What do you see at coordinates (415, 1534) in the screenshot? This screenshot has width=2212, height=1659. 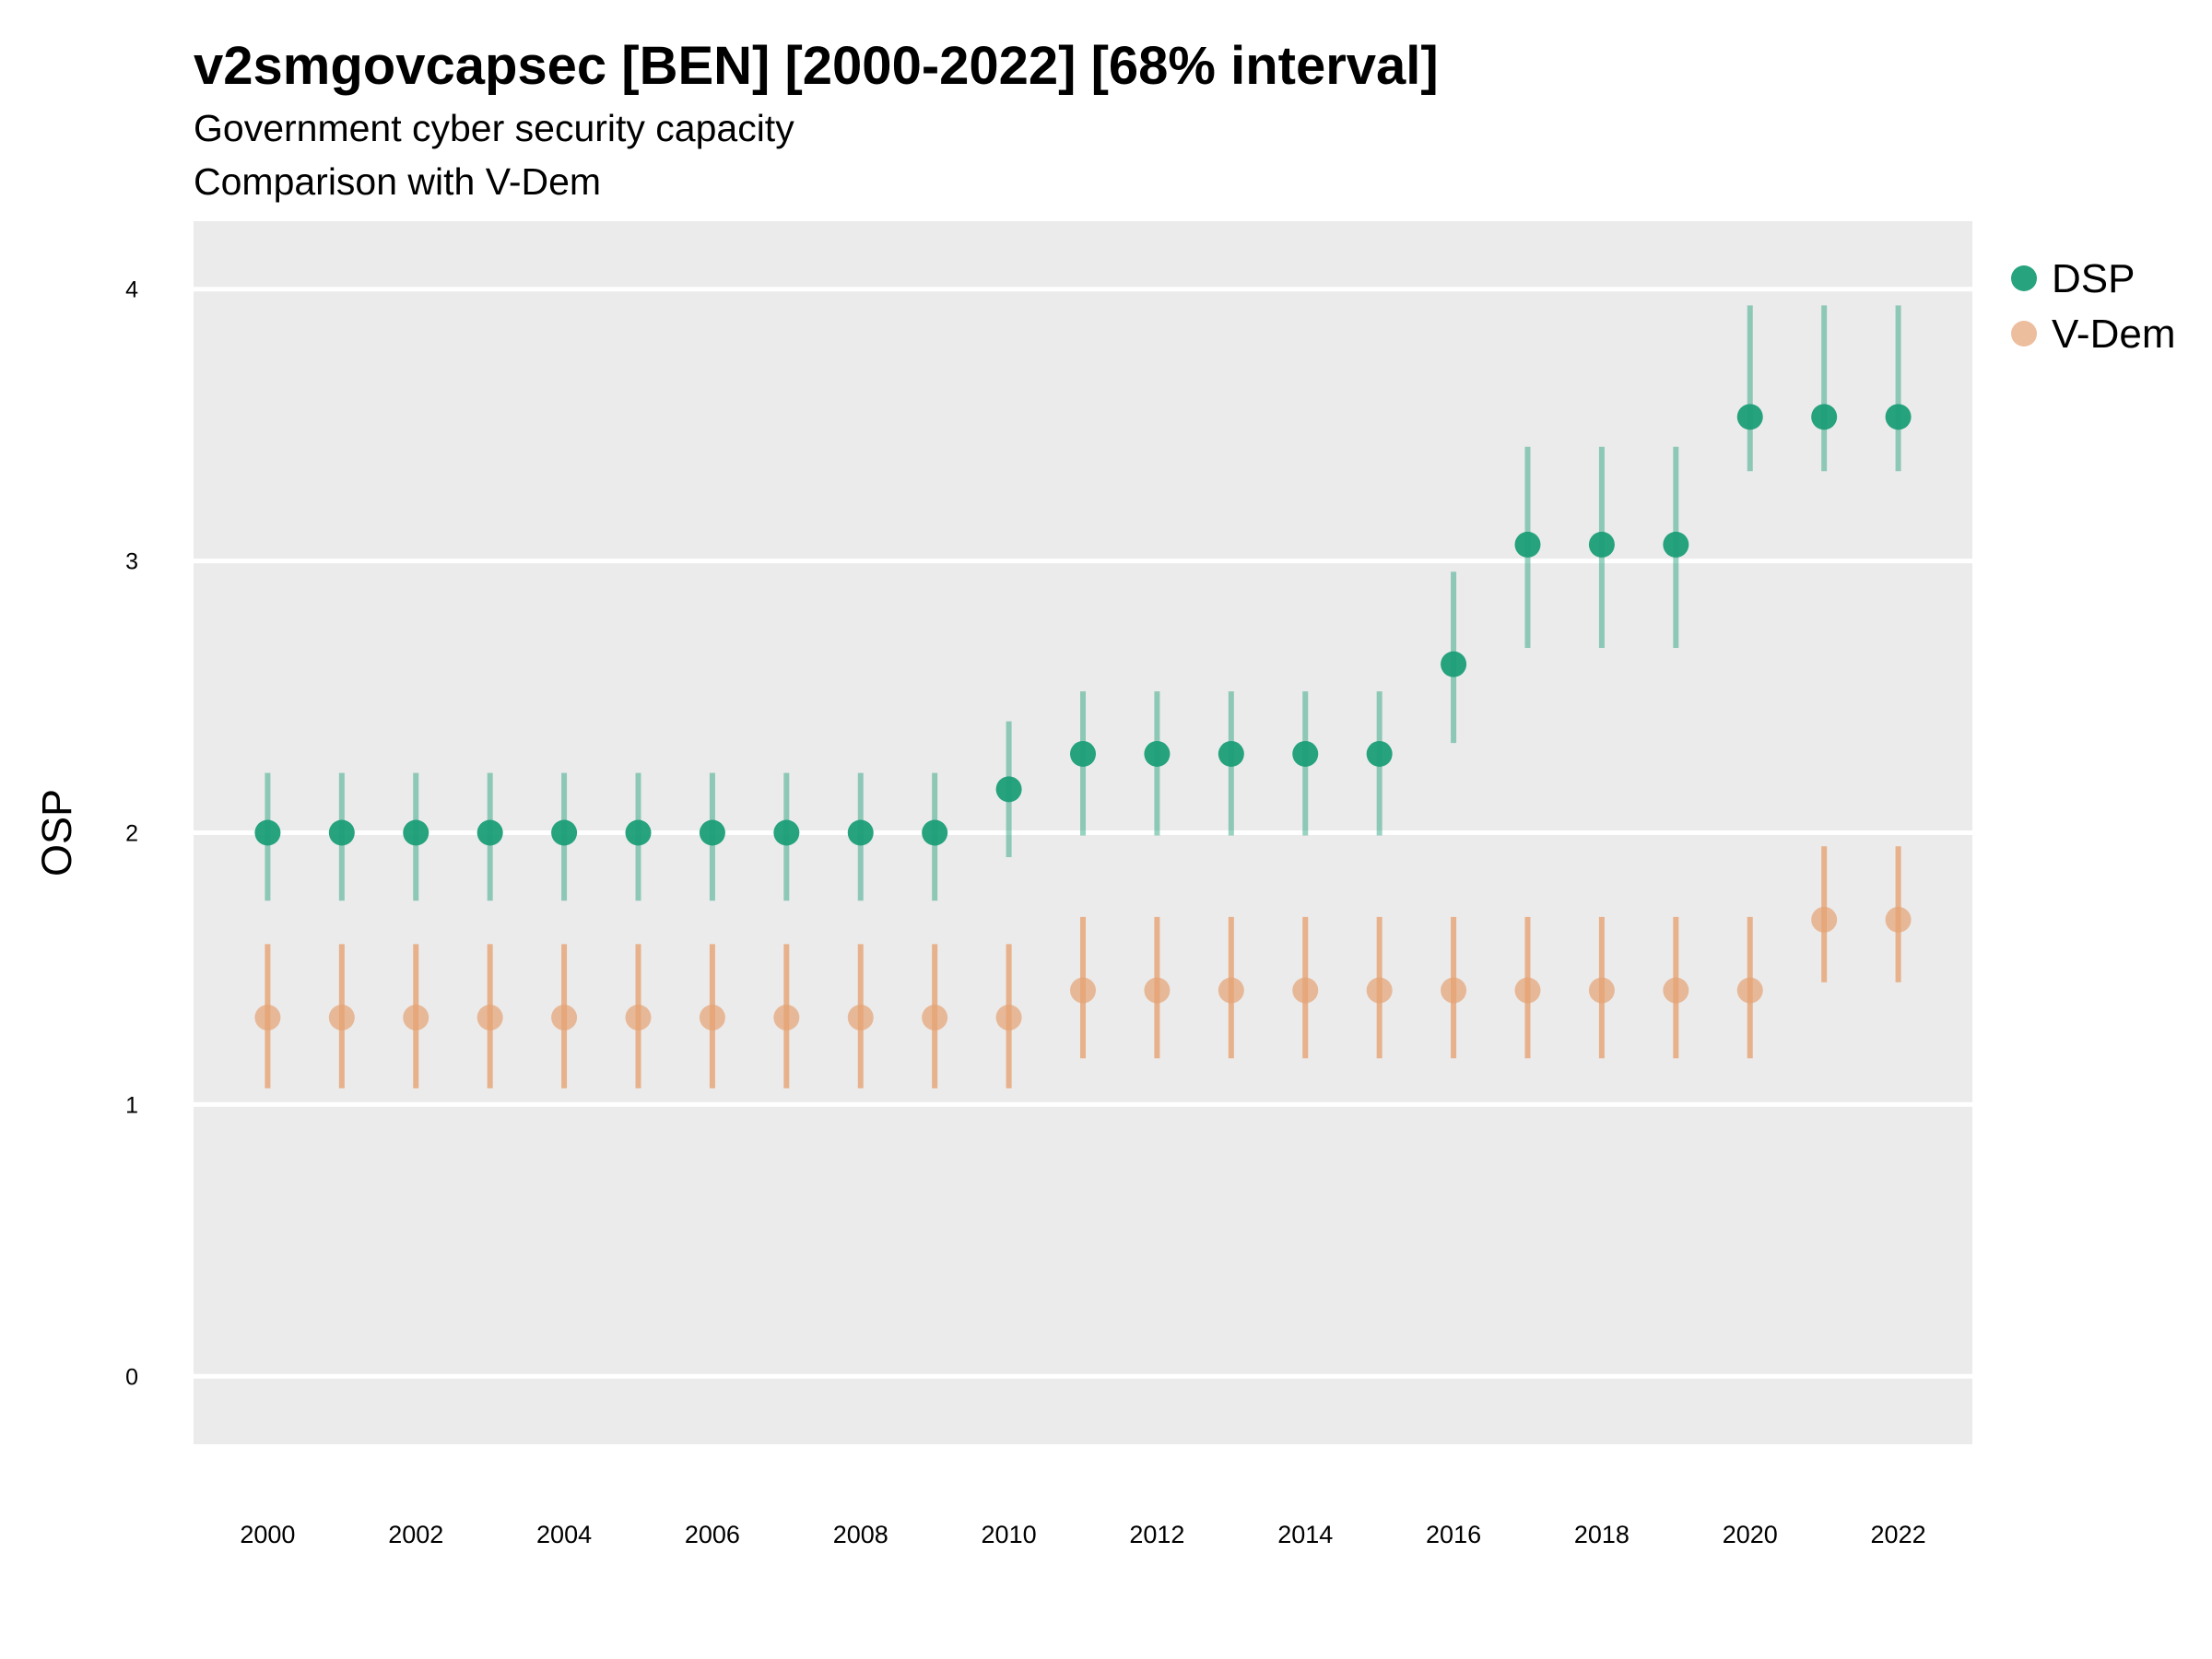 I see `x-tick-label: 2002` at bounding box center [415, 1534].